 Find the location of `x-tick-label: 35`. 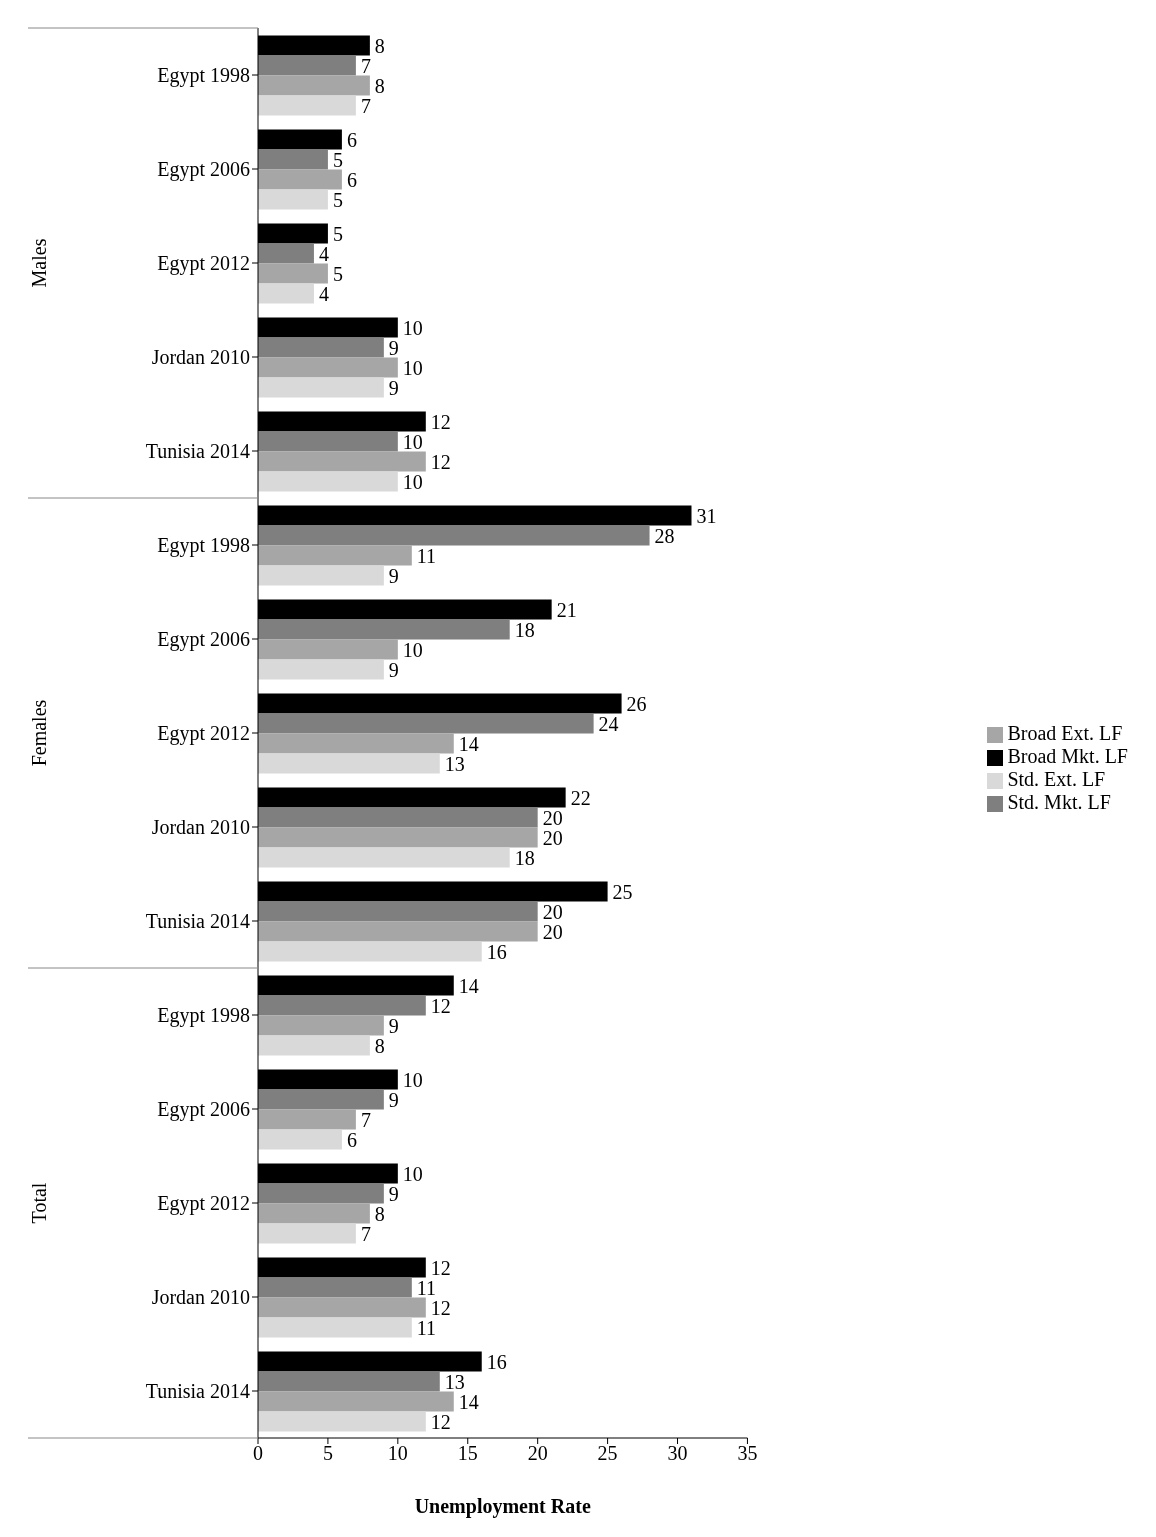

x-tick-label: 35 is located at coordinates (747, 1453).